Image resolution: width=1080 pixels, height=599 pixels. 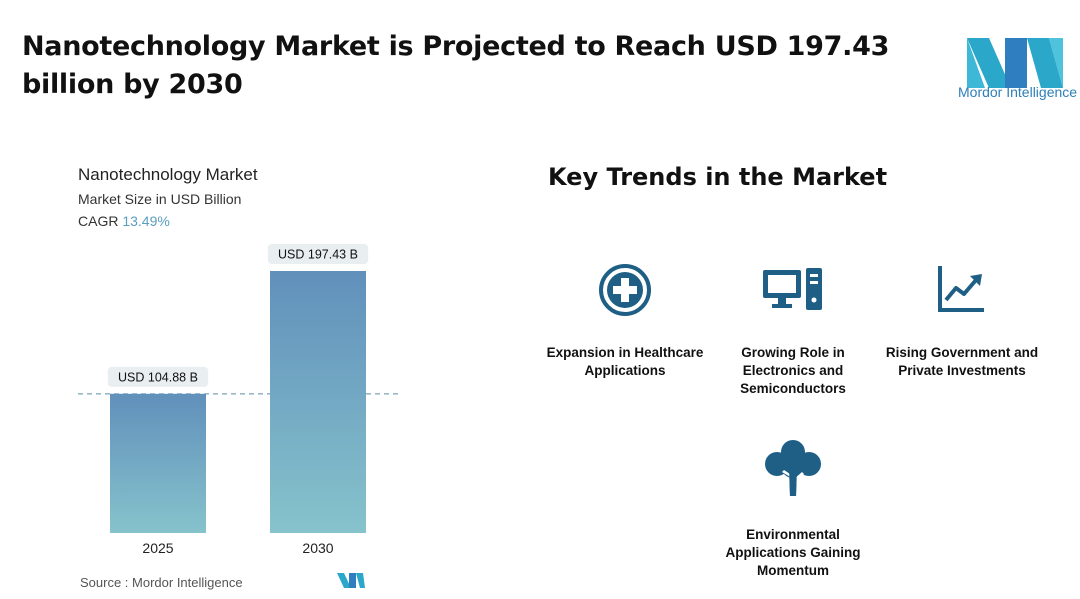 What do you see at coordinates (351, 580) in the screenshot?
I see `source-logo-icon` at bounding box center [351, 580].